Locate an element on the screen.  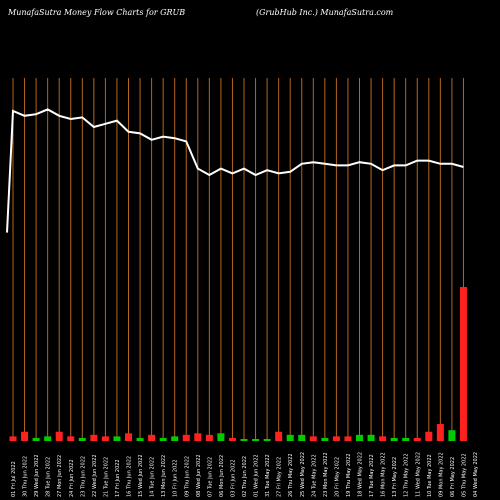
x-tick-label: 19 Thu May 2022 is located at coordinates (349, 475).